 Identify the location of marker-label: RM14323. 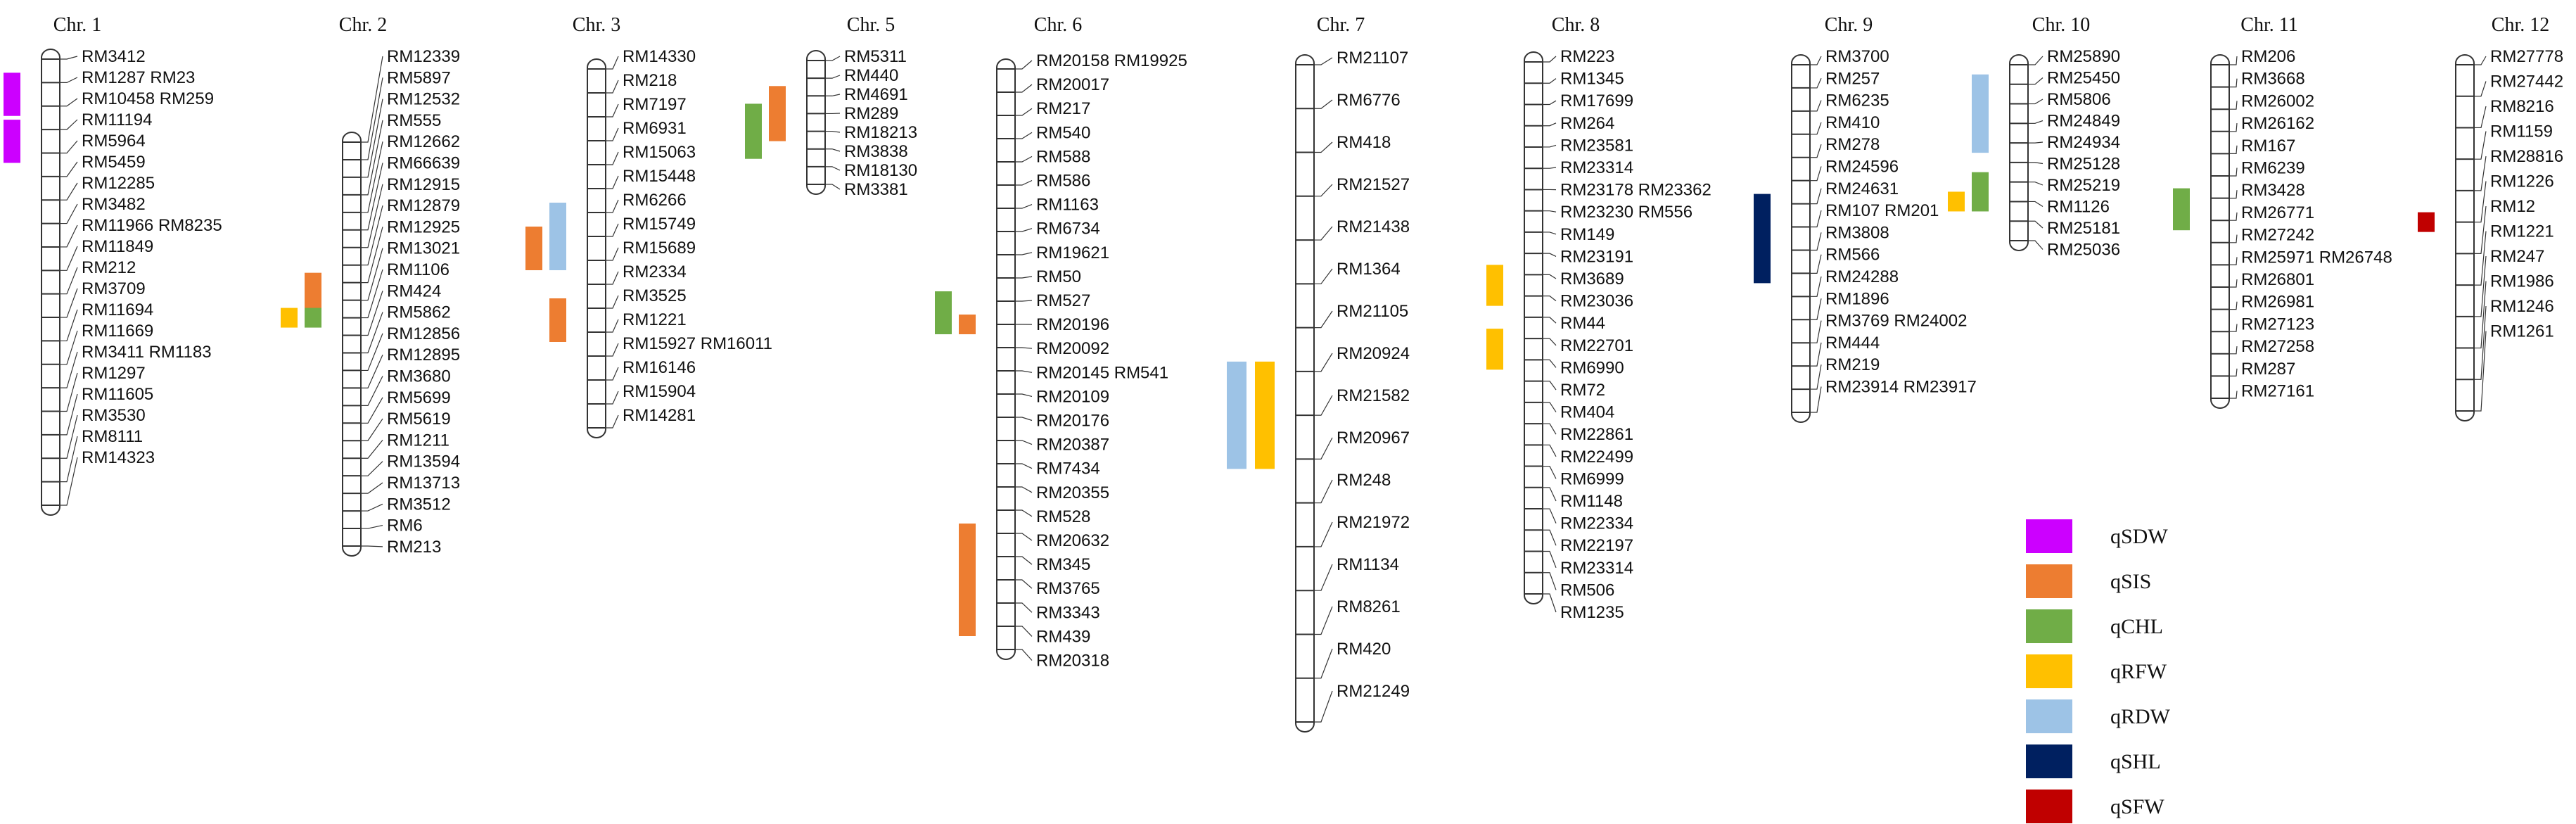
(118, 458).